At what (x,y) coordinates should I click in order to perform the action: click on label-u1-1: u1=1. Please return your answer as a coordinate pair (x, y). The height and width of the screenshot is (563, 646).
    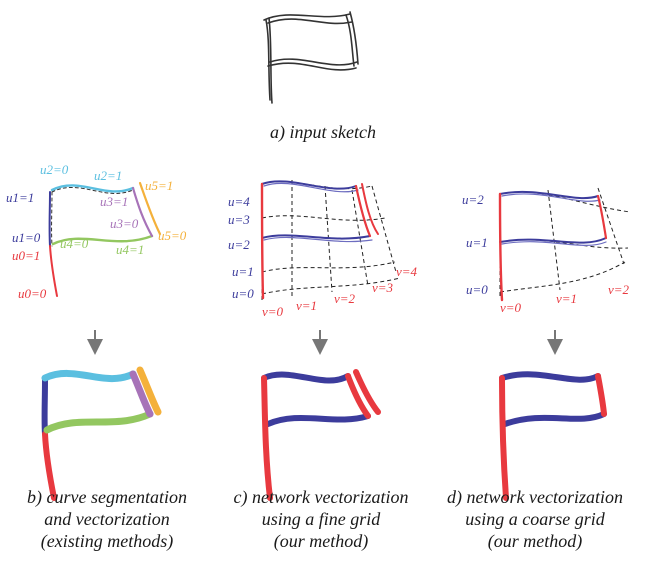
    Looking at the image, I should click on (20, 197).